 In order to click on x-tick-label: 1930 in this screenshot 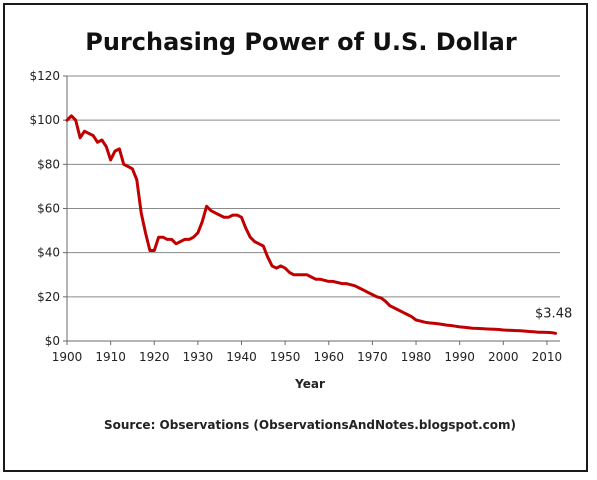, I will do `click(198, 357)`.